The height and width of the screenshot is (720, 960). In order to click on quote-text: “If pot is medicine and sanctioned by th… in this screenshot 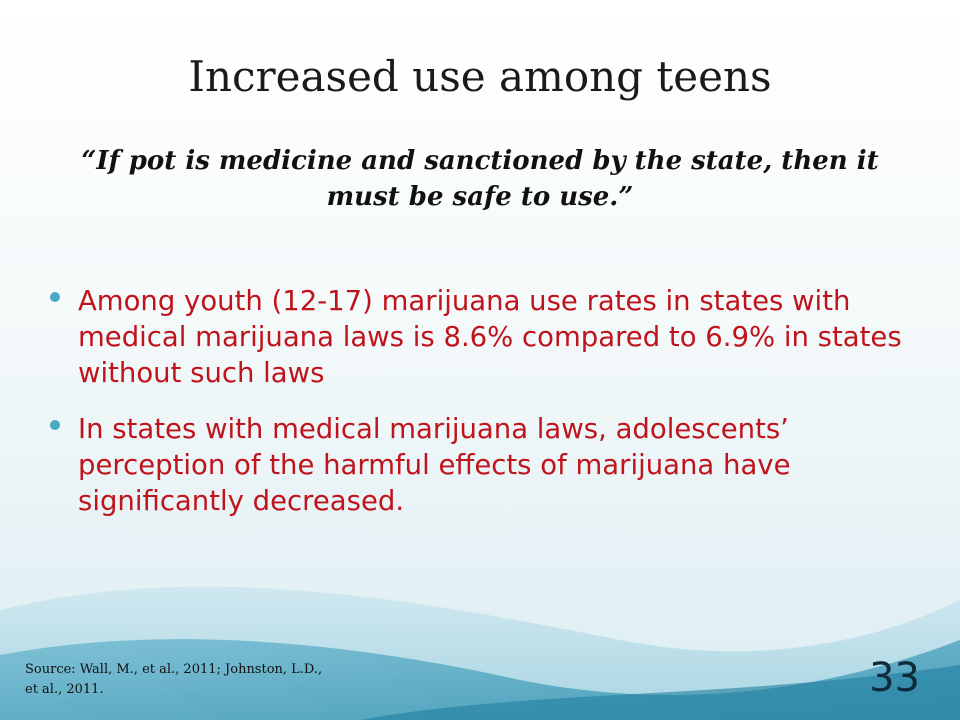, I will do `click(480, 179)`.